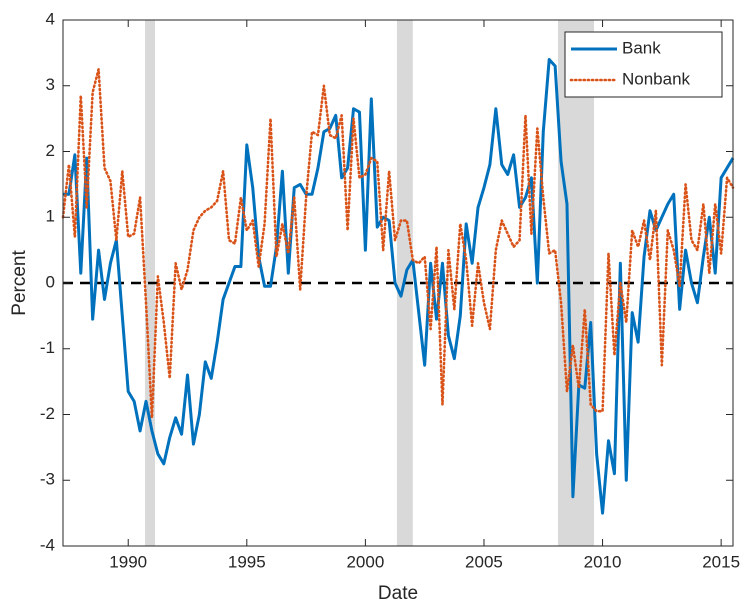 Image resolution: width=751 pixels, height=609 pixels. I want to click on x-tick-label: 1990, so click(128, 561).